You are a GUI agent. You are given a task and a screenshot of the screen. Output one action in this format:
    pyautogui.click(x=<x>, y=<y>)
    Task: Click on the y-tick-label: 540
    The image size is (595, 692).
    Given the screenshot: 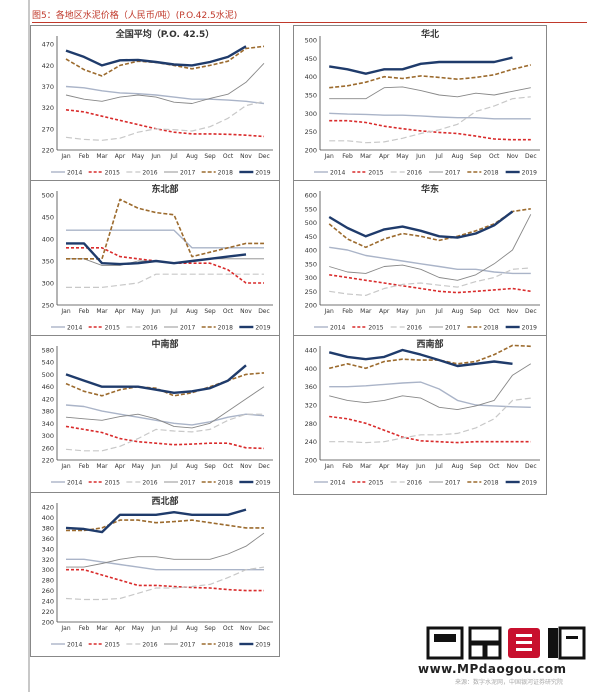 What is the action you would take?
    pyautogui.click(x=48, y=363)
    